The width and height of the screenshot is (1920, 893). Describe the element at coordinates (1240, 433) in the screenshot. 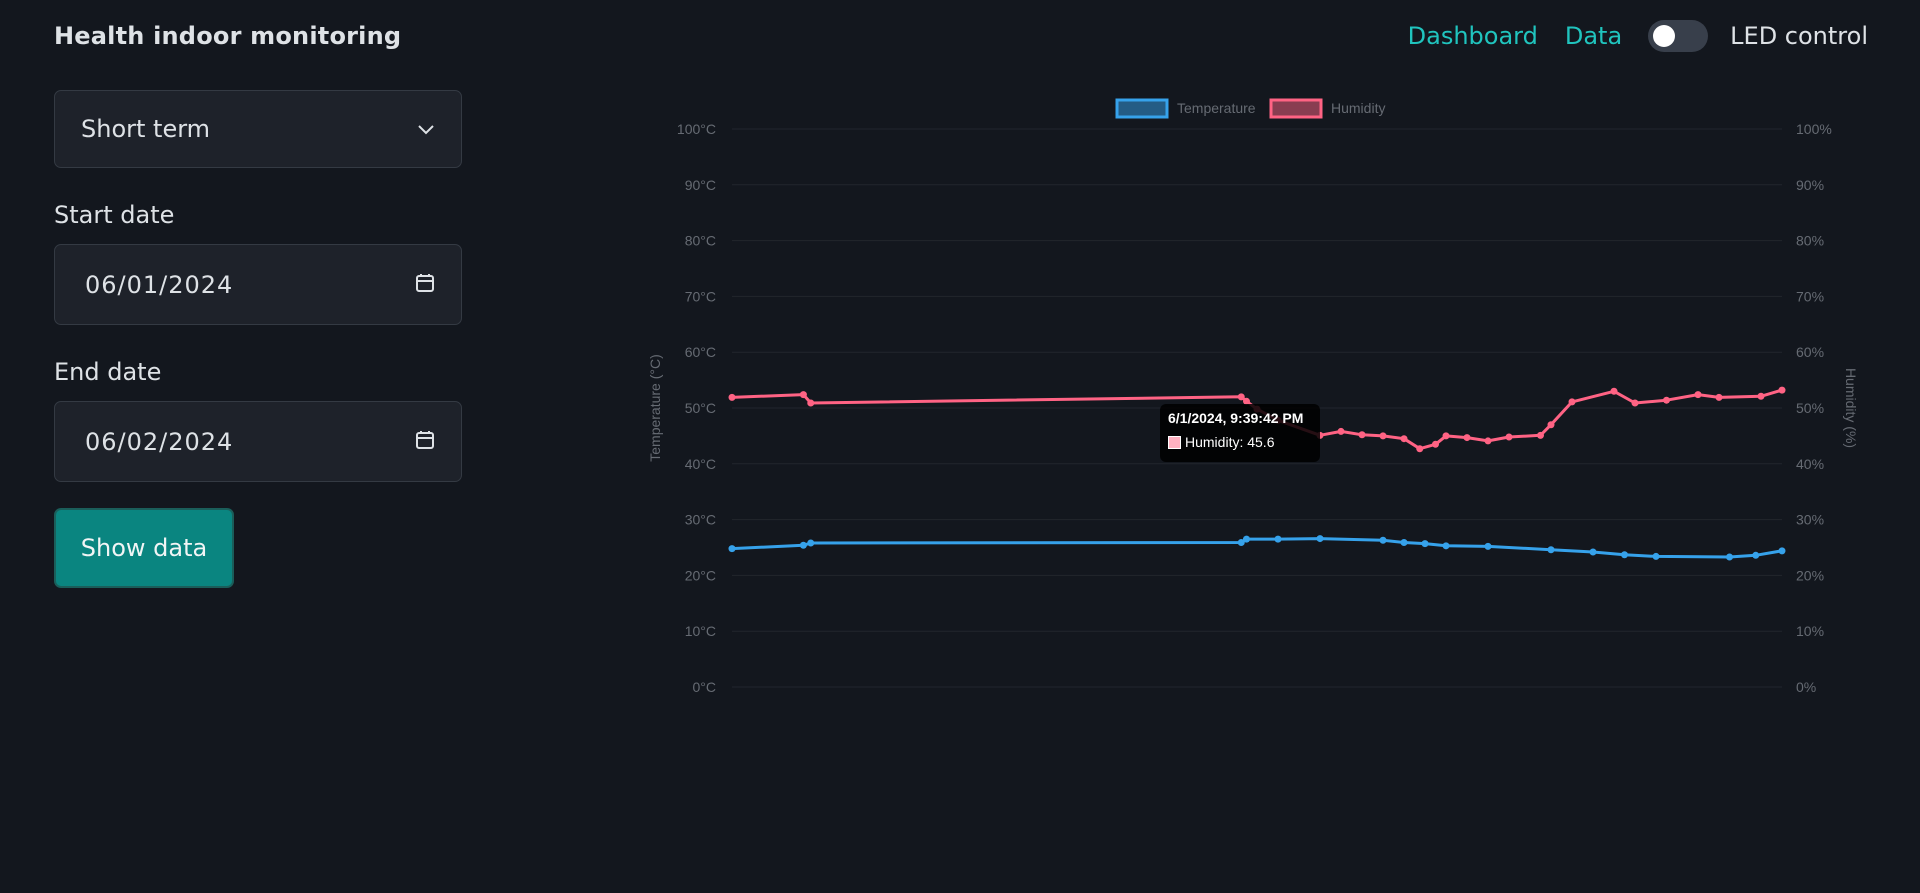

I see `chart-tooltip: 6/1/2024, 9:39:42 PM Humidity: 45.6` at that location.